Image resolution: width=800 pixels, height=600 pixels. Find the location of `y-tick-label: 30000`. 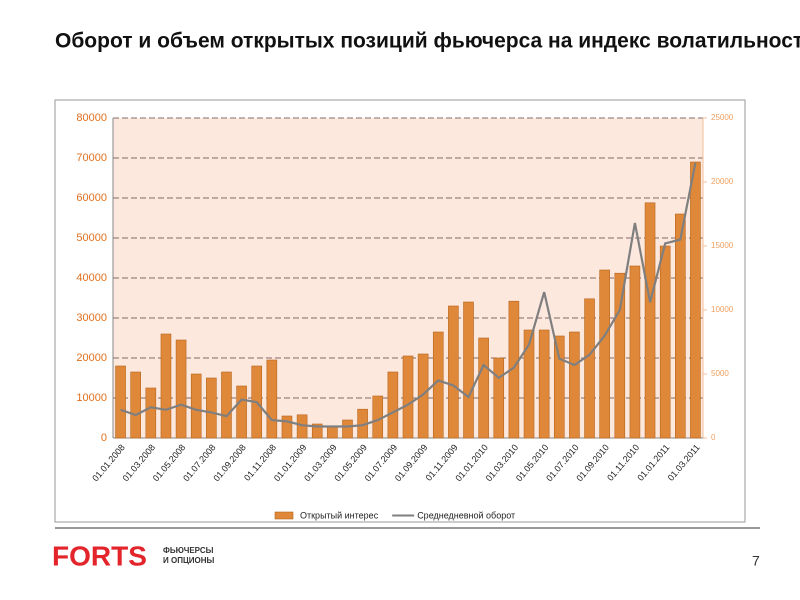

y-tick-label: 30000 is located at coordinates (91, 318).